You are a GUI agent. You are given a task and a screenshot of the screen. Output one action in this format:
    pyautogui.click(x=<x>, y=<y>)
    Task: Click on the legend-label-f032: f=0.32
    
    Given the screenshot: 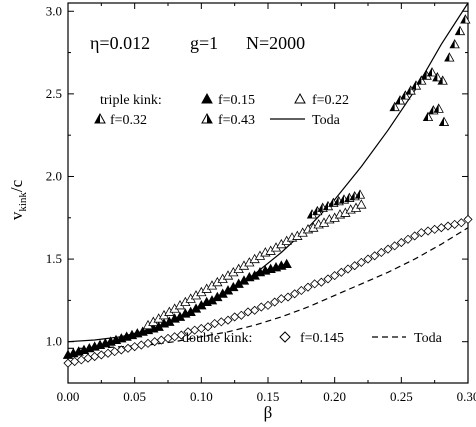 What is the action you would take?
    pyautogui.click(x=128, y=120)
    